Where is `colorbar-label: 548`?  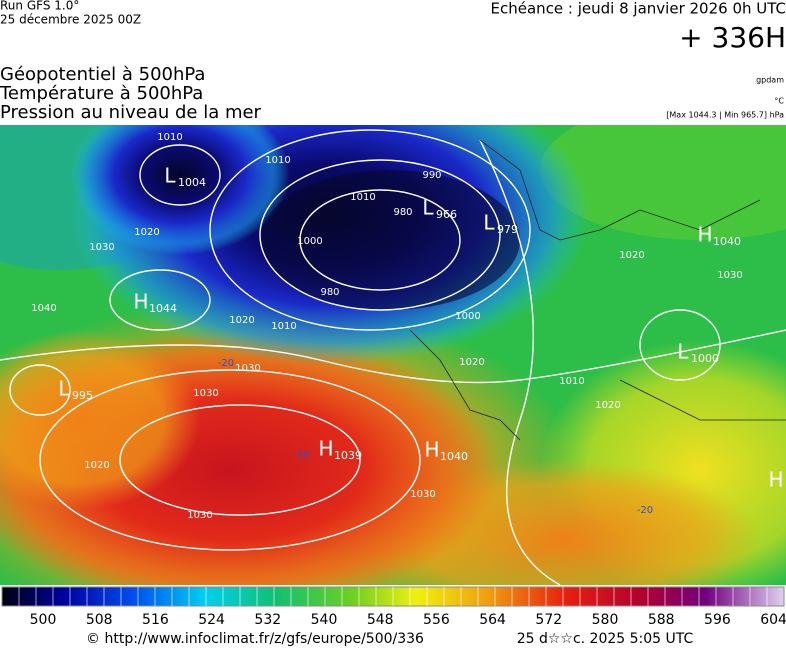
colorbar-label: 548 is located at coordinates (380, 620).